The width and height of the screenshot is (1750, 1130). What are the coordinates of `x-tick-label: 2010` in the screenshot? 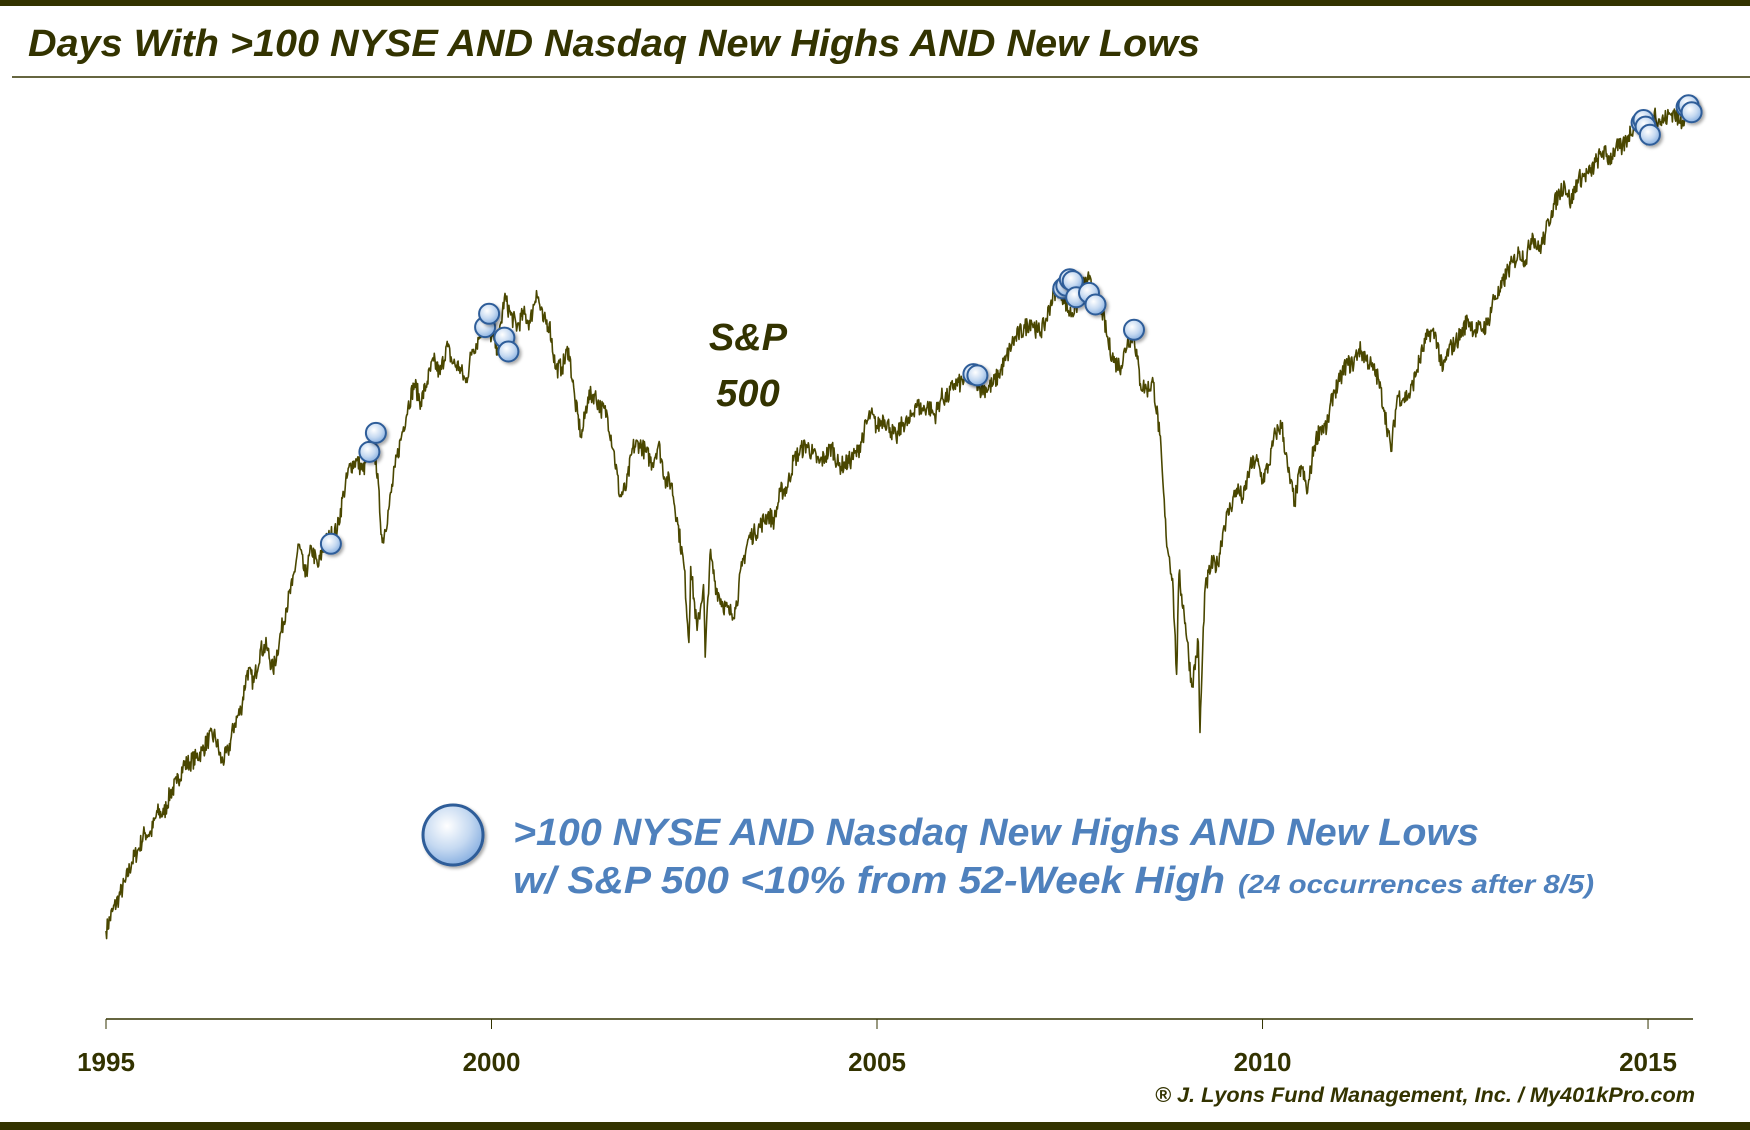 It's located at (1263, 1062).